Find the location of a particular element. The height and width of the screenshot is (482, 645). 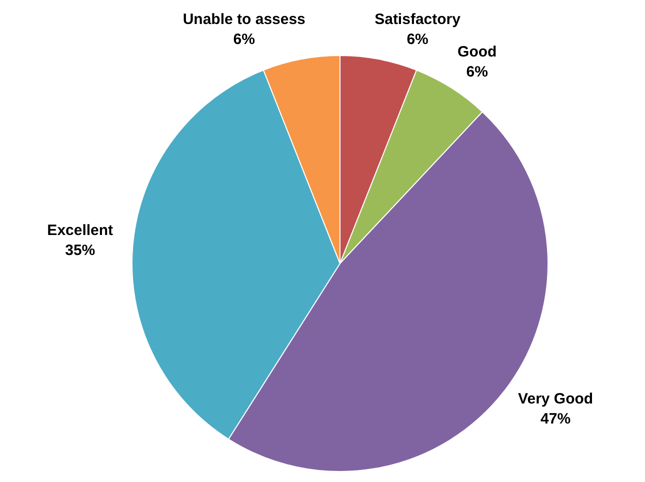

slice-label: Excellent is located at coordinates (80, 231).